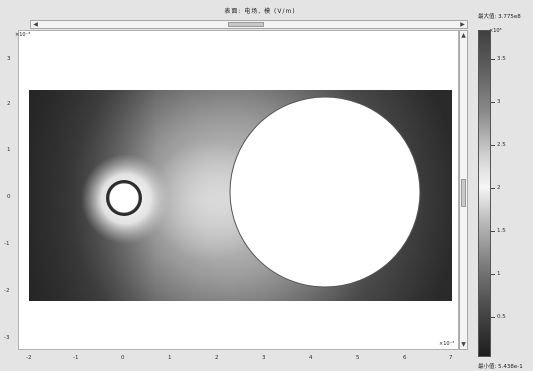  What do you see at coordinates (499, 188) in the screenshot?
I see `colorbar-tick-label: 2` at bounding box center [499, 188].